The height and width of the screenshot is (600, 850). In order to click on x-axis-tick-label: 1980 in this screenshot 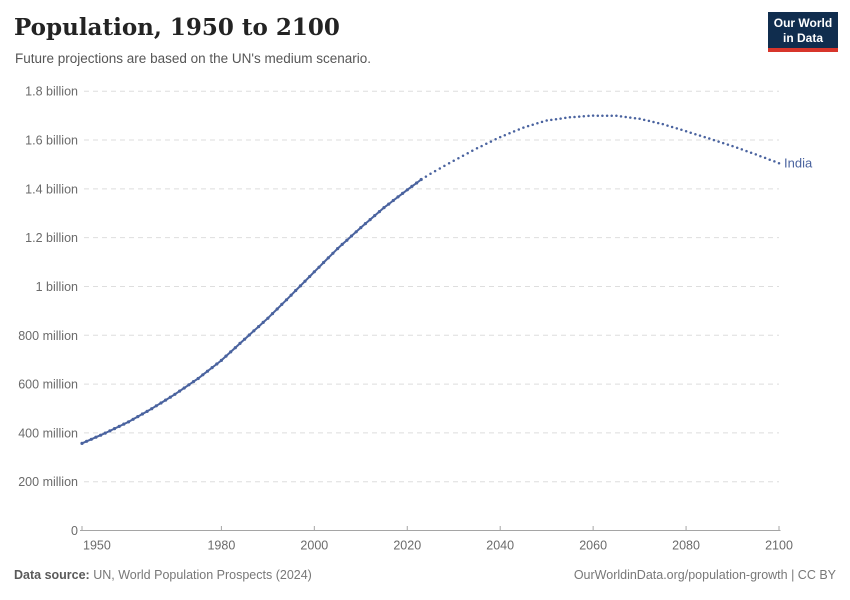, I will do `click(221, 546)`.